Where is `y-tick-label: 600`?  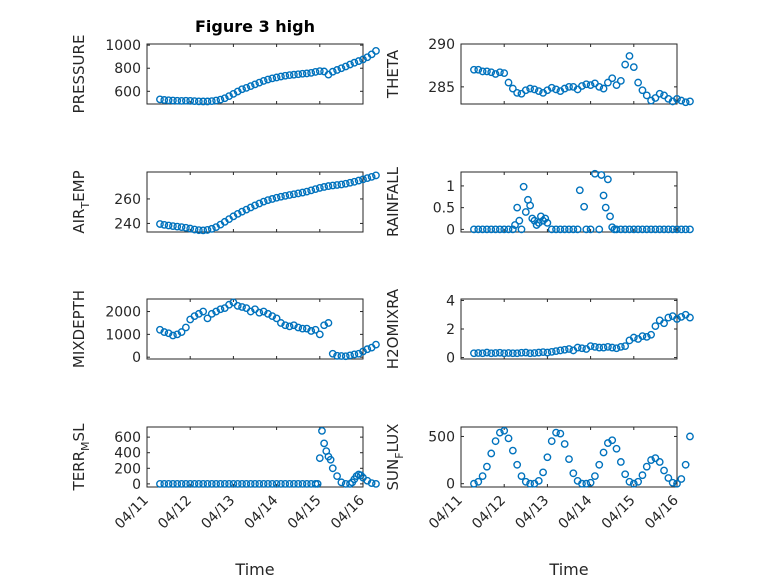
y-tick-label: 600 is located at coordinates (127, 92).